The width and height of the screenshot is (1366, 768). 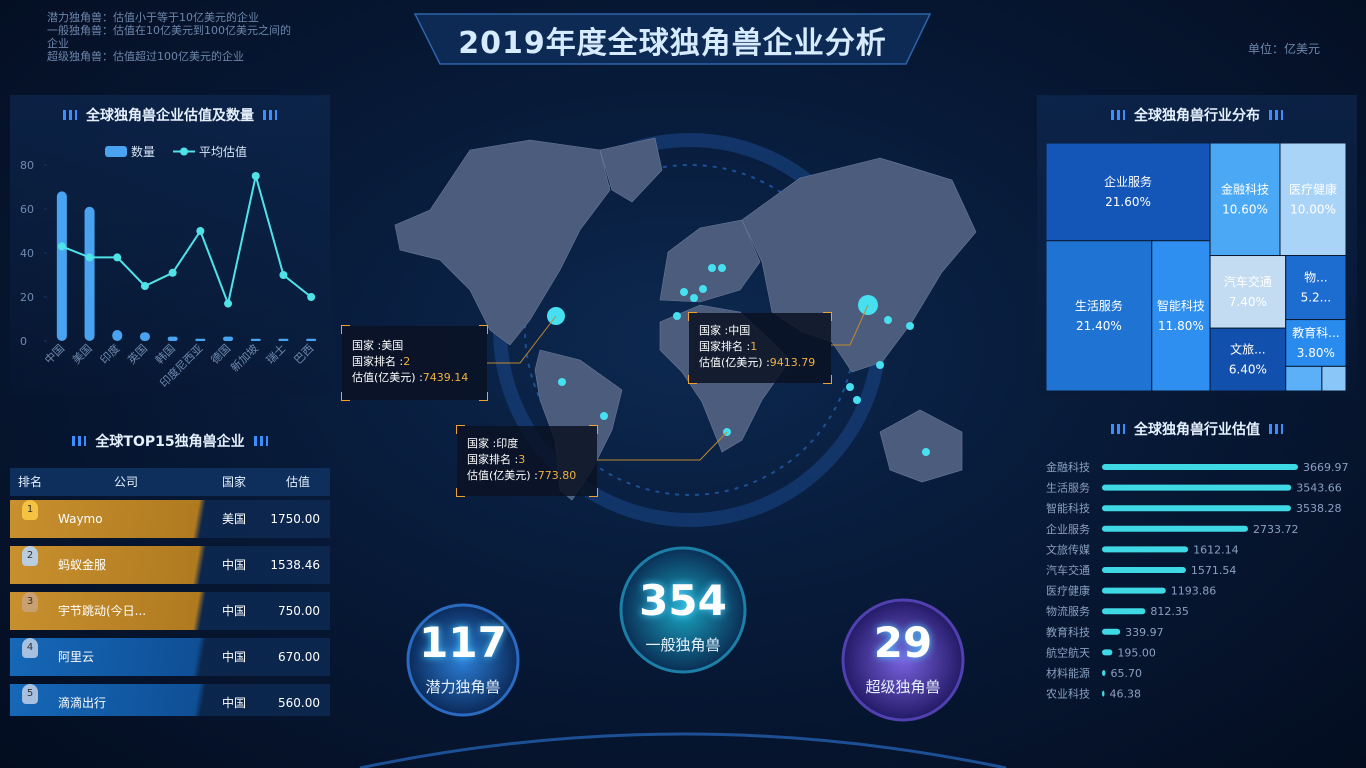 I want to click on bar-value-label: 46.38, so click(x=1125, y=694).